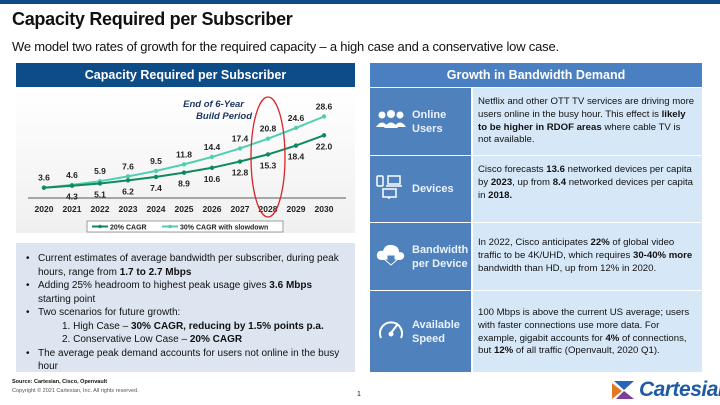 The width and height of the screenshot is (720, 405). What do you see at coordinates (216, 339) in the screenshot?
I see `bullet-text: 20% CAGR` at bounding box center [216, 339].